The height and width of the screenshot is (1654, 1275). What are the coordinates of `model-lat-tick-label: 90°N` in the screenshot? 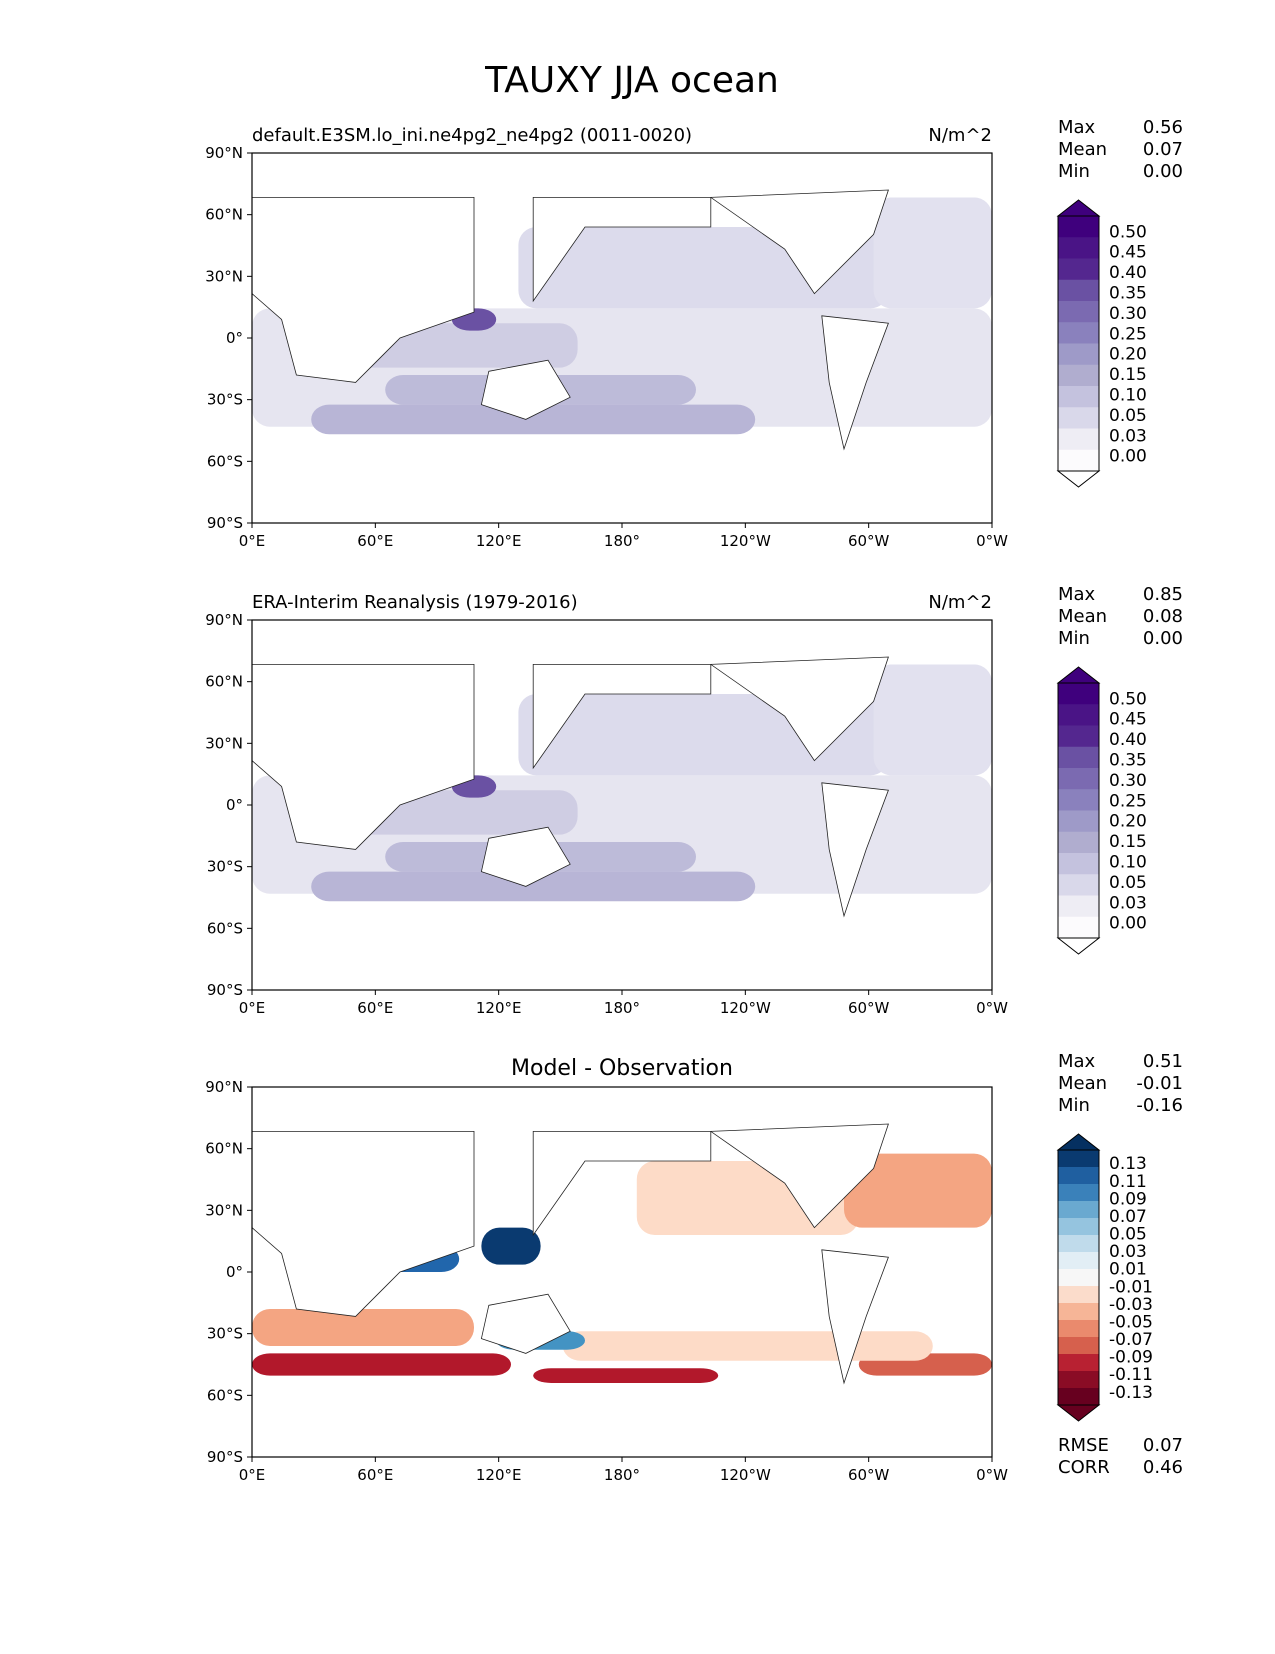 It's located at (224, 153).